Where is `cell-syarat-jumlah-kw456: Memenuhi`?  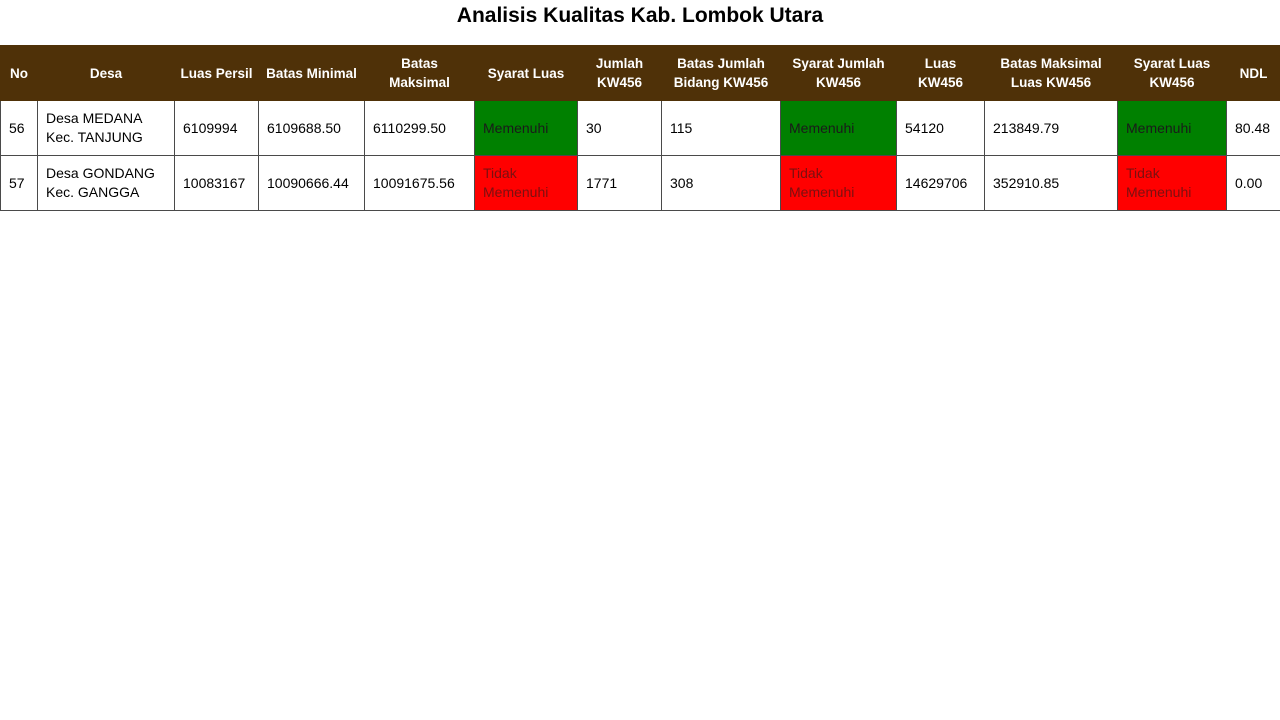 cell-syarat-jumlah-kw456: Memenuhi is located at coordinates (838, 128).